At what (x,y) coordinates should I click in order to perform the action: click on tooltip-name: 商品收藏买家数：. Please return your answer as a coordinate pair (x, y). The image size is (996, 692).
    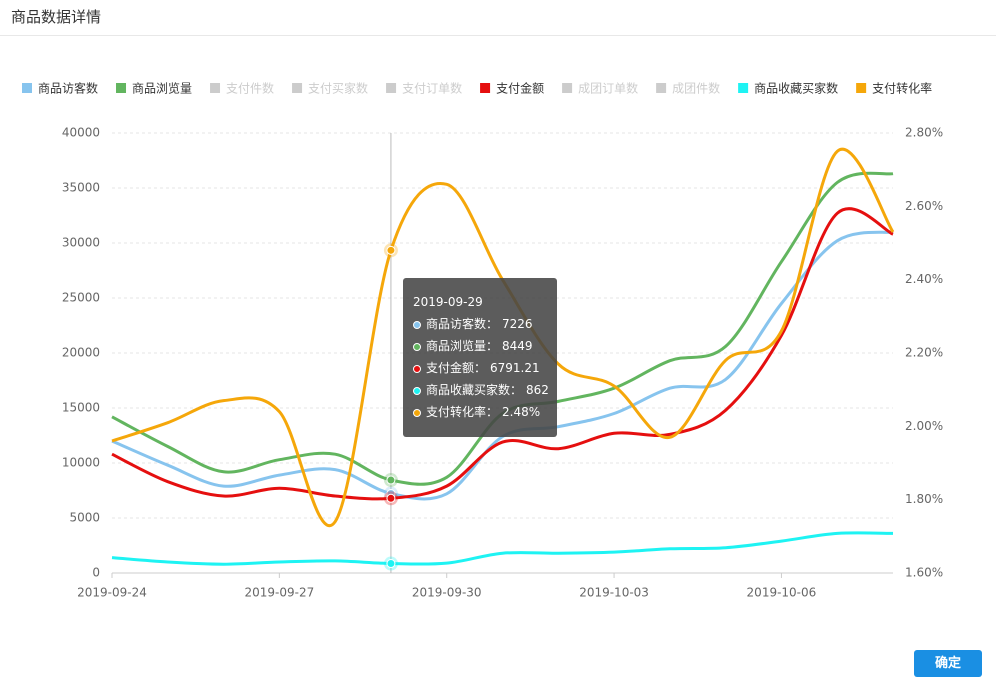
    Looking at the image, I should click on (474, 390).